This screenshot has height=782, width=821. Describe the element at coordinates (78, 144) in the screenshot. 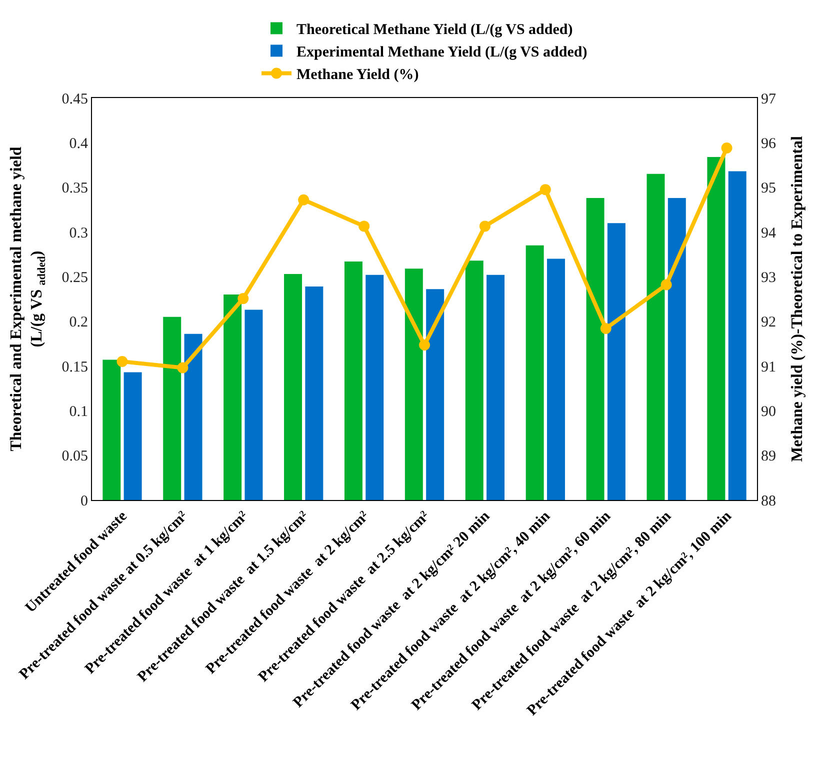

I see `y-tick-label: 0.4` at that location.